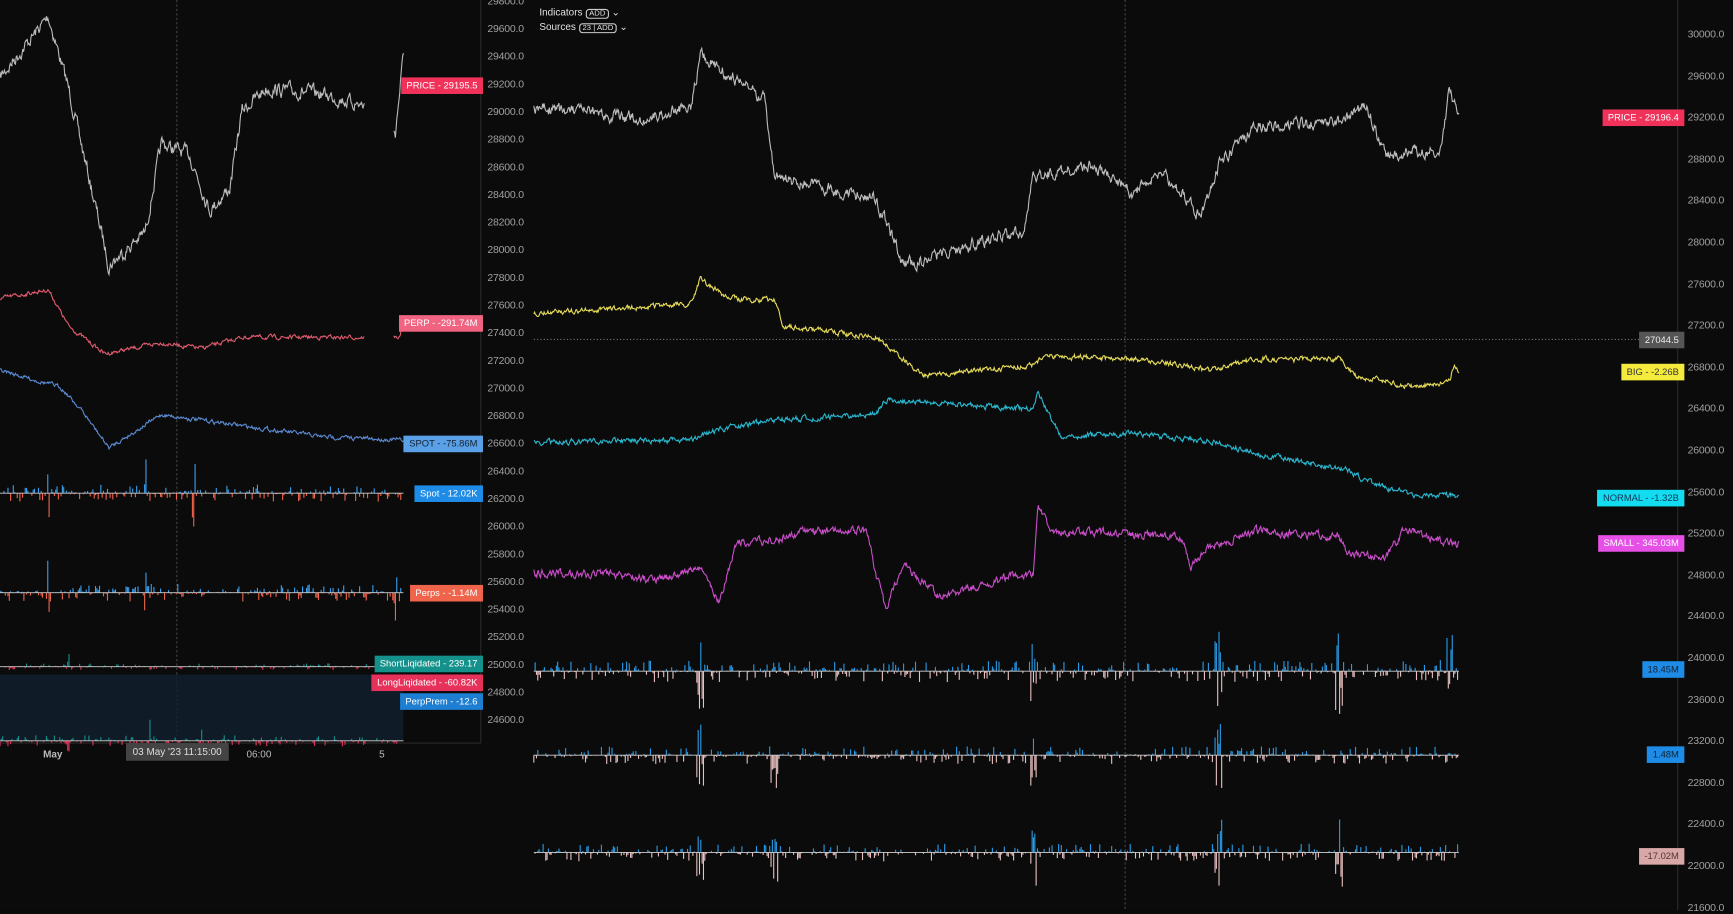 This screenshot has width=1733, height=914. I want to click on normal-orders-label: NORMAL - -1.32B, so click(1641, 498).